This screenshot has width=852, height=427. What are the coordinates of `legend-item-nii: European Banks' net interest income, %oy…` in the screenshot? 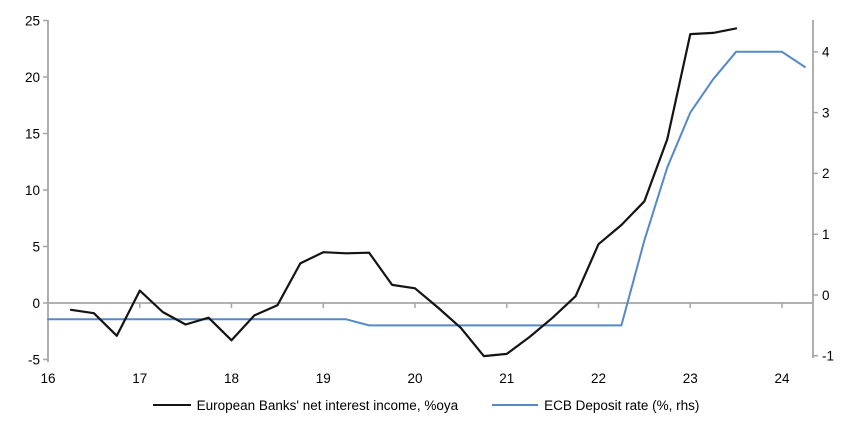 It's located at (305, 405).